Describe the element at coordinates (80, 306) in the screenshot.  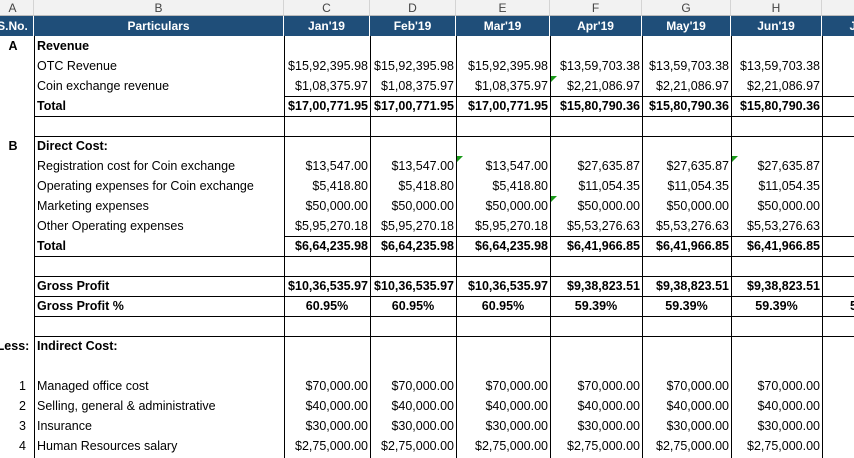
I see `gross-profit-pct-label: Gross Profit %` at that location.